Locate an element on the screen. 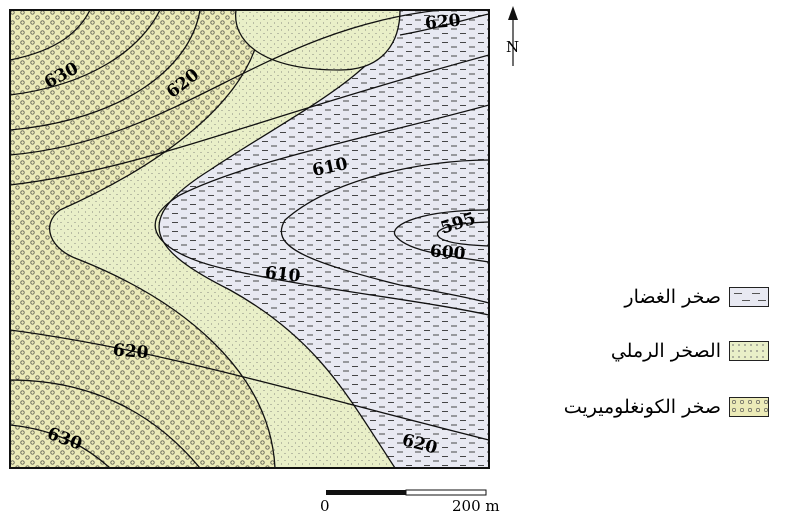 Image resolution: width=787 pixels, height=518 pixels. shale-swatch-icon is located at coordinates (749, 297).